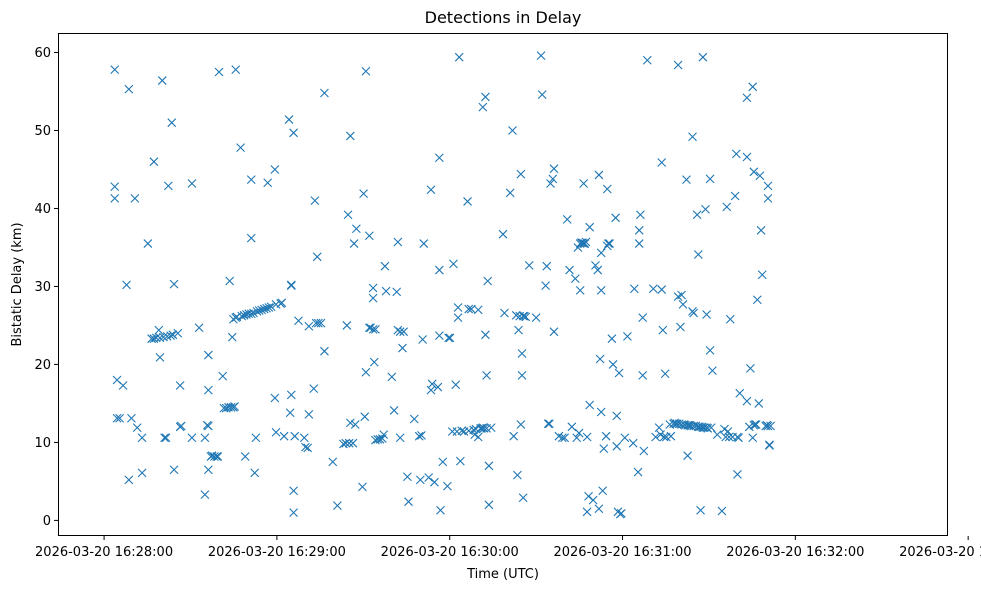  I want to click on y-tick-label: 40, so click(42, 209).